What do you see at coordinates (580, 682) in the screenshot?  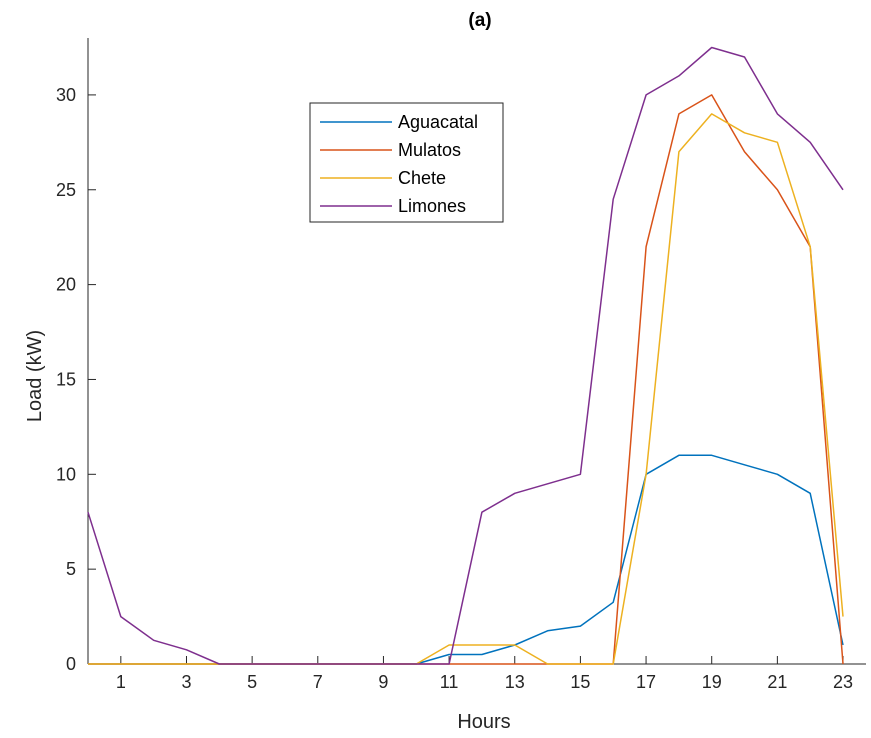 I see `x-tick-label: 15` at bounding box center [580, 682].